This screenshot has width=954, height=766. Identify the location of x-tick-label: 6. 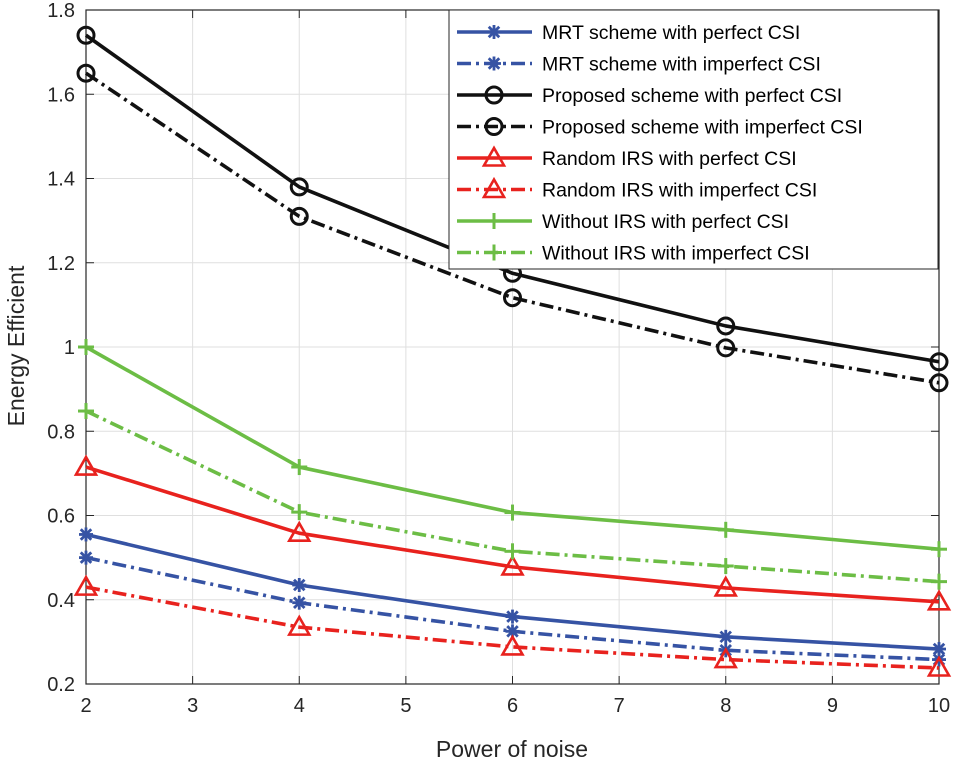
(512, 706).